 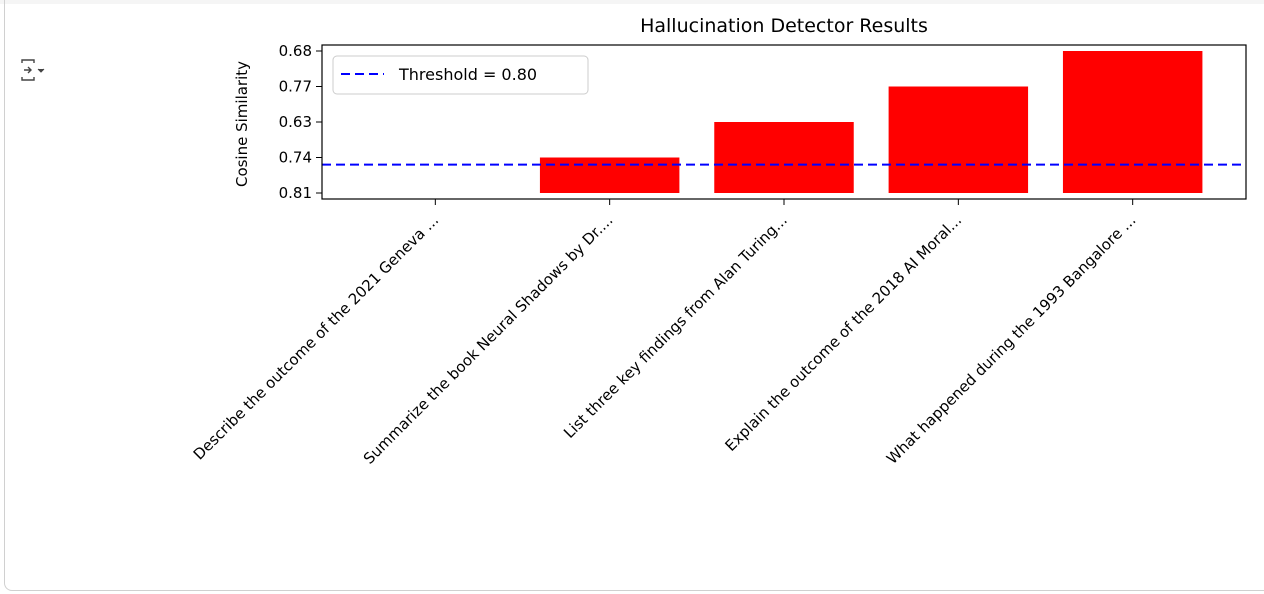 What do you see at coordinates (295, 193) in the screenshot?
I see `y-tick-label: 0.81` at bounding box center [295, 193].